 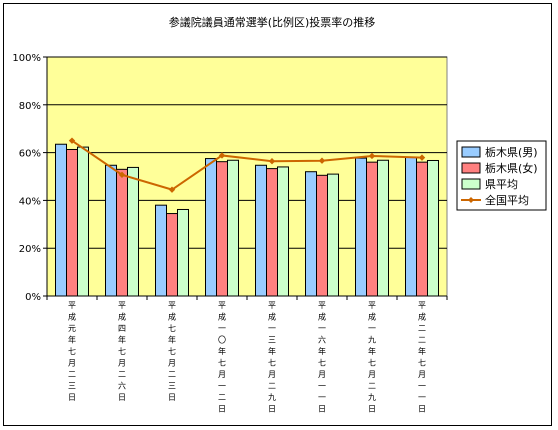 What do you see at coordinates (272, 357) in the screenshot?
I see `x-tick-label: 平成一三年七月二九日` at bounding box center [272, 357].